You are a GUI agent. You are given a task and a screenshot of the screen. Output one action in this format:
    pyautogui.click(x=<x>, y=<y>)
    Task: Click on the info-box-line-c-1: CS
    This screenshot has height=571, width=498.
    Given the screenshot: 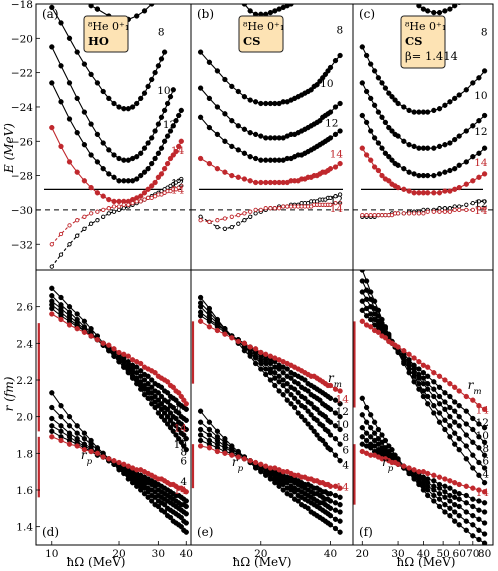 What is the action you would take?
    pyautogui.click(x=413, y=41)
    